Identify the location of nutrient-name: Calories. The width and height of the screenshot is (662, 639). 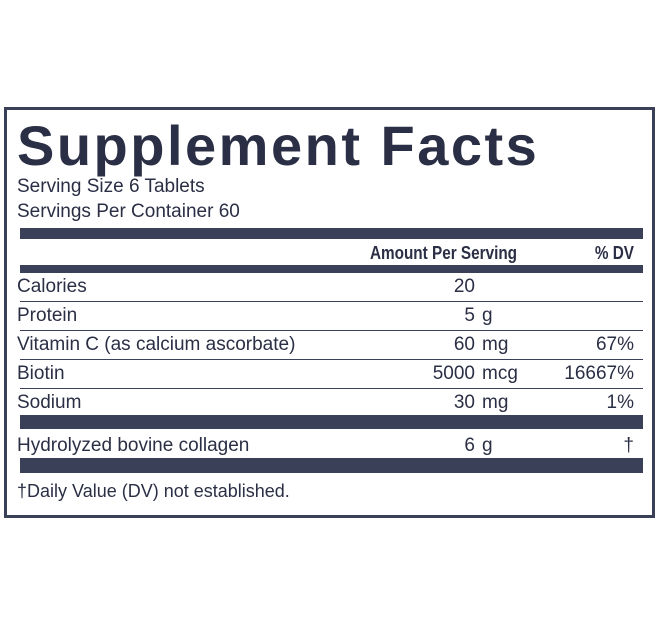
(52, 286).